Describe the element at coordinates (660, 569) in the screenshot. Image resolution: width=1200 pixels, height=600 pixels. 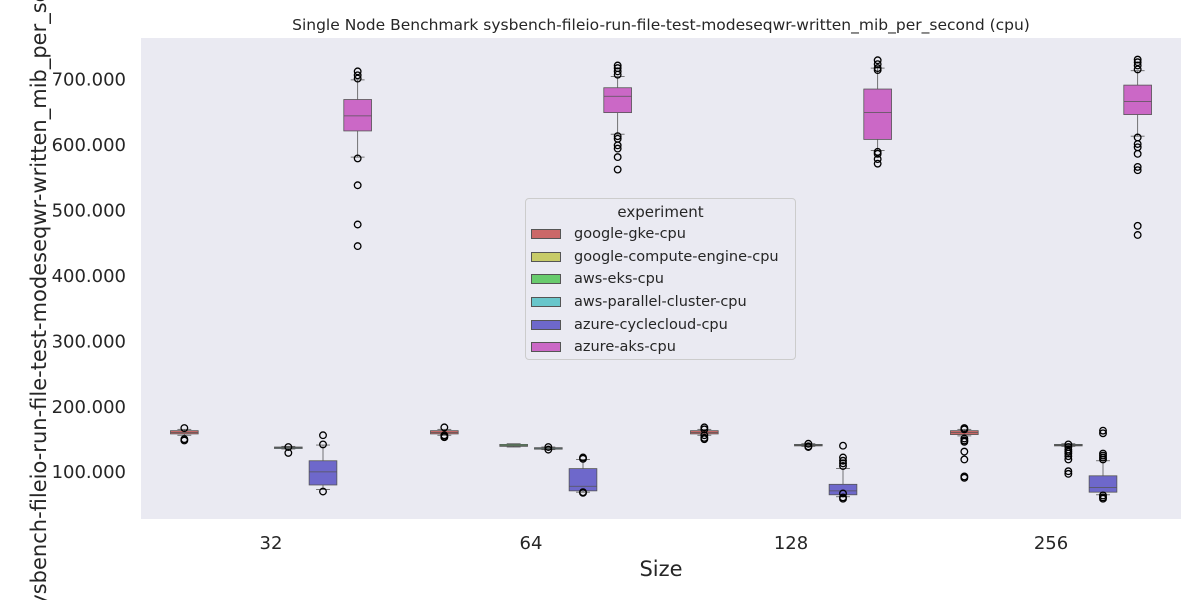
I see `x-axis-label: Size` at that location.